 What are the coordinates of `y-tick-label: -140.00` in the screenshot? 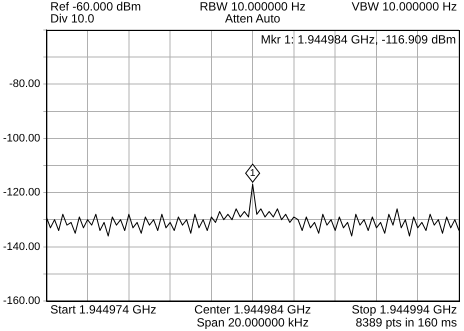 It's located at (21, 246).